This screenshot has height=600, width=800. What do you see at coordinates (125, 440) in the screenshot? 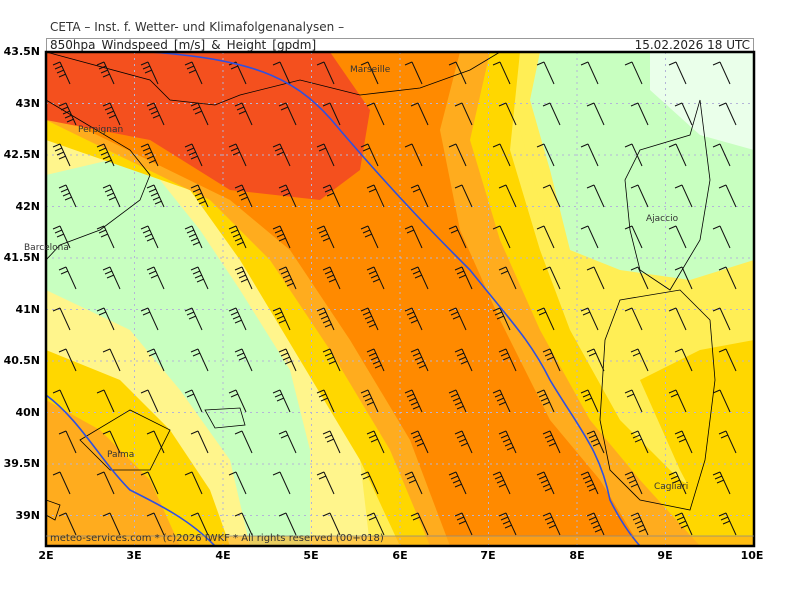
I see `coast-mallorca` at bounding box center [125, 440].